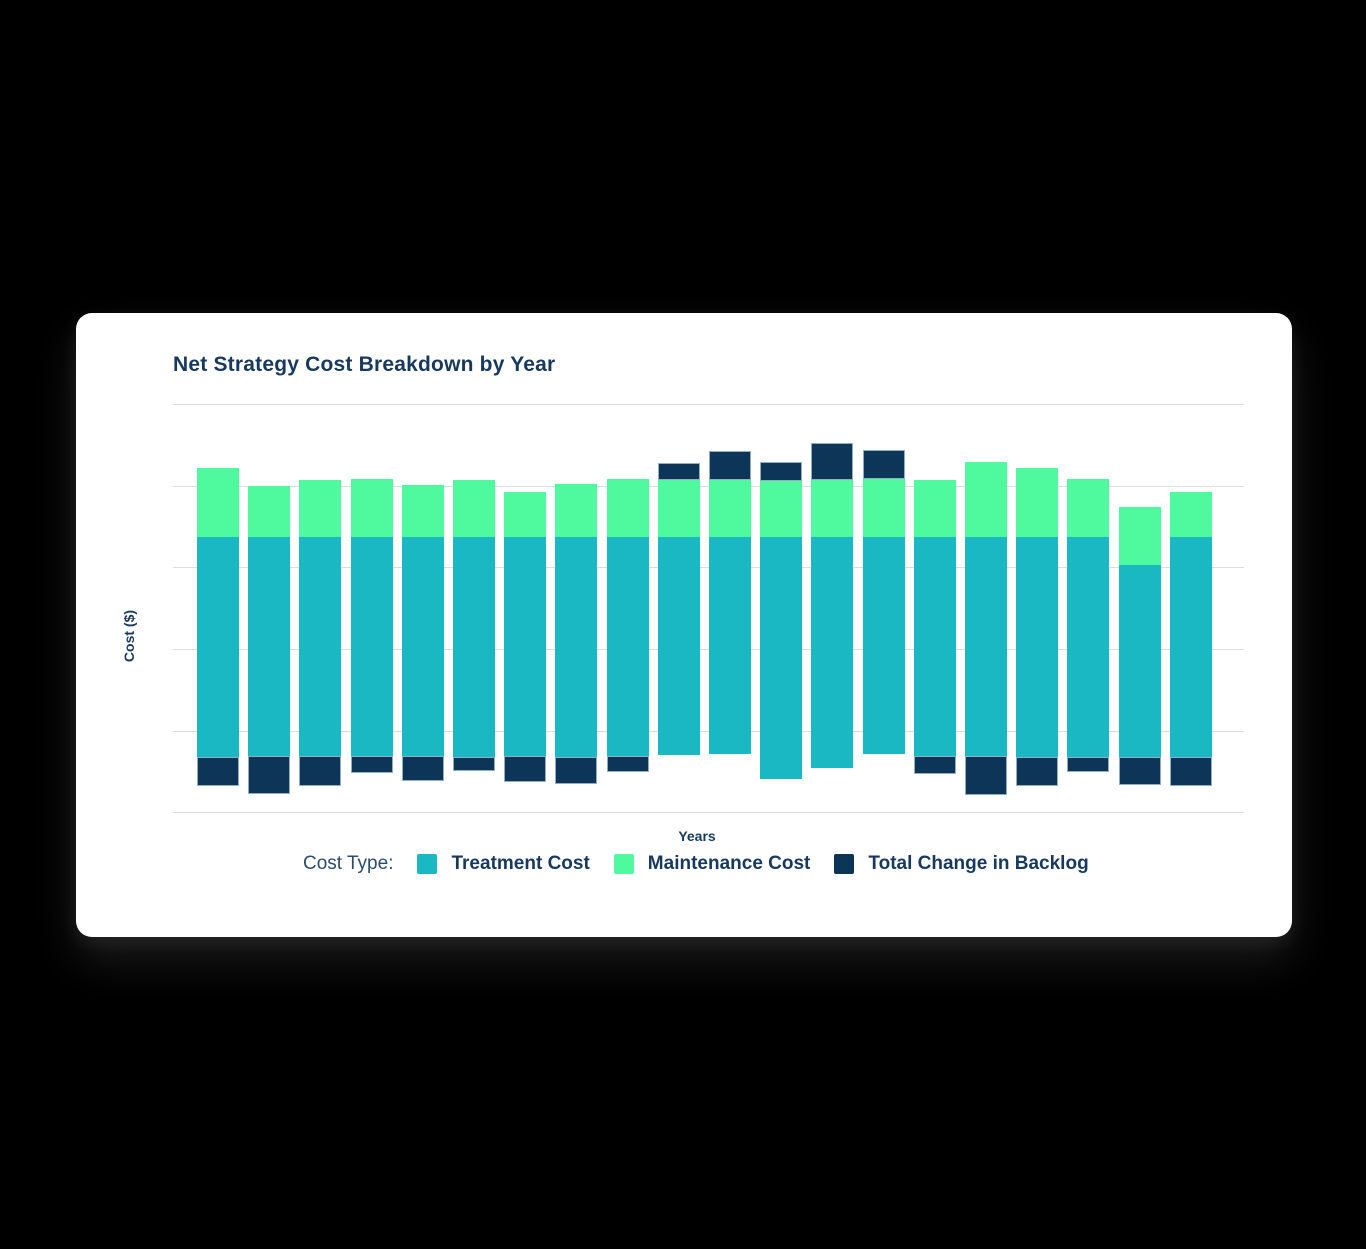 This screenshot has width=1366, height=1249. What do you see at coordinates (320, 646) in the screenshot?
I see `bar-year-3-treatment-segment` at bounding box center [320, 646].